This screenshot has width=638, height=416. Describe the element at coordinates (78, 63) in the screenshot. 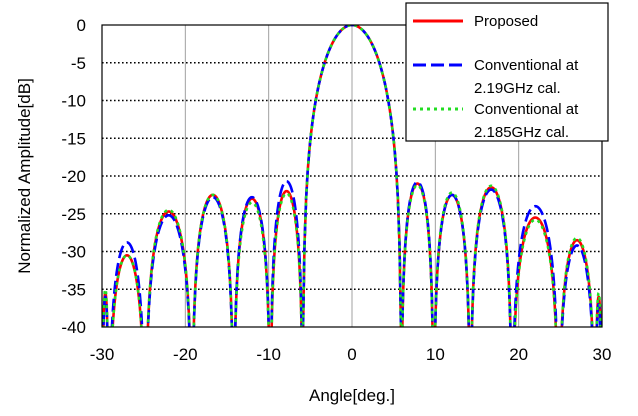

I see `y-tick-label: -5` at that location.